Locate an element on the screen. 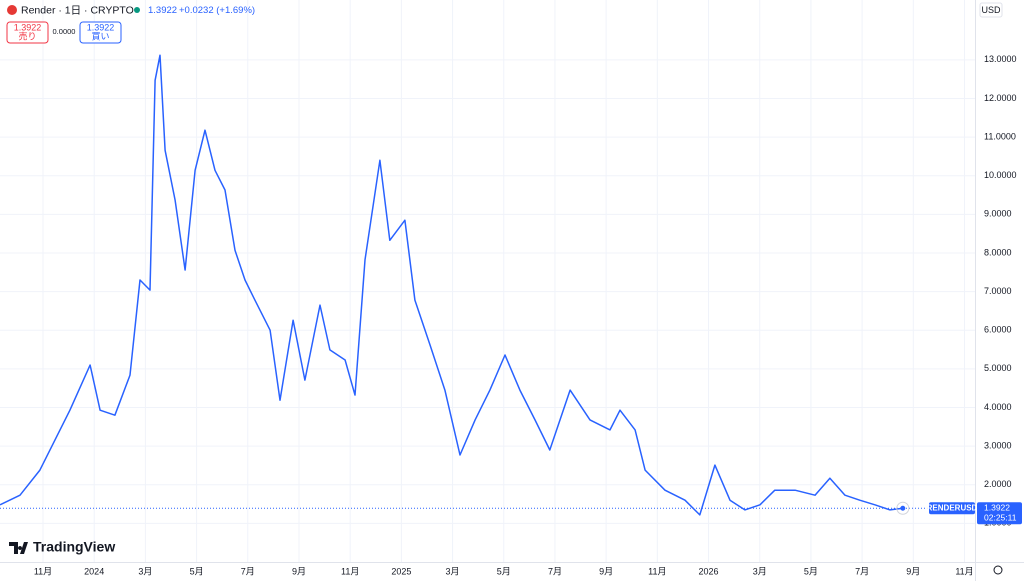  settings-icon is located at coordinates (998, 570).